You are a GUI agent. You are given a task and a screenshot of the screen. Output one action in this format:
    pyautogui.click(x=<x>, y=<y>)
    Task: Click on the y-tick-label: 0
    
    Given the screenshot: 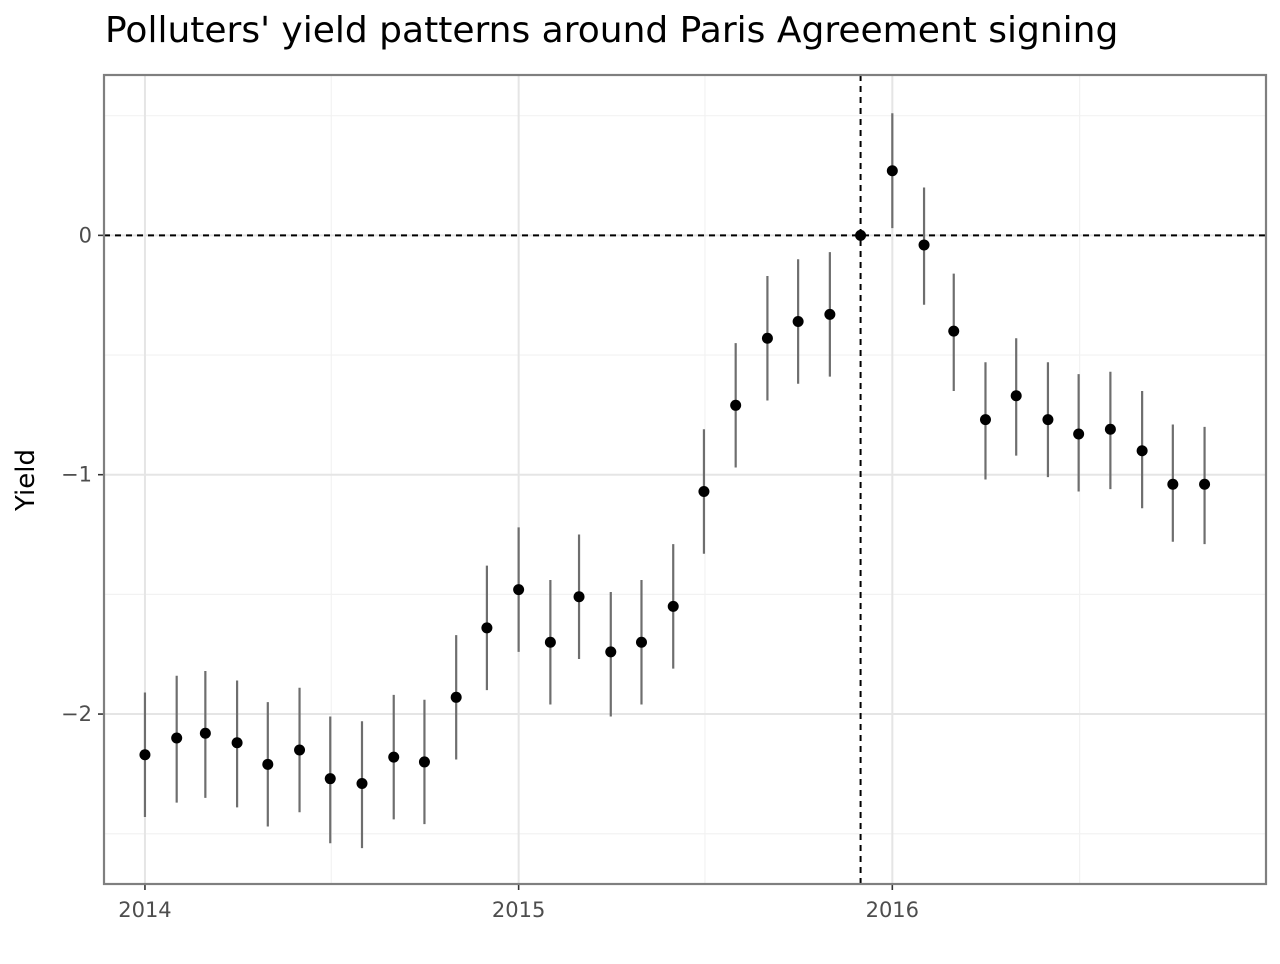 What is the action you would take?
    pyautogui.click(x=85, y=235)
    